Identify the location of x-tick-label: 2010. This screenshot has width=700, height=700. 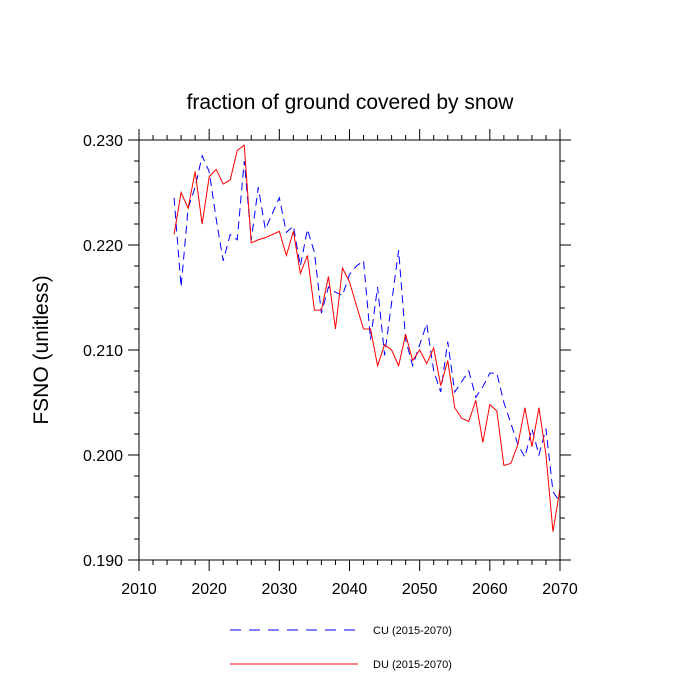
(139, 589).